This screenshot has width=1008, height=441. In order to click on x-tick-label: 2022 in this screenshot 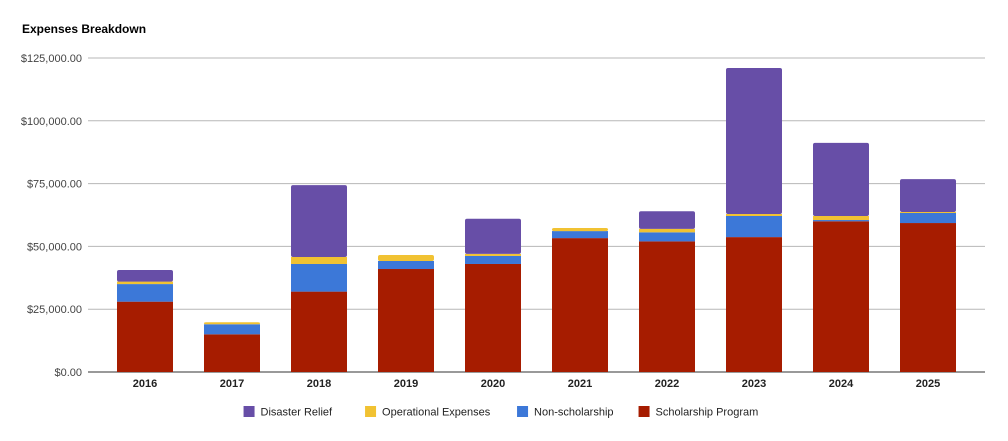, I will do `click(667, 384)`.